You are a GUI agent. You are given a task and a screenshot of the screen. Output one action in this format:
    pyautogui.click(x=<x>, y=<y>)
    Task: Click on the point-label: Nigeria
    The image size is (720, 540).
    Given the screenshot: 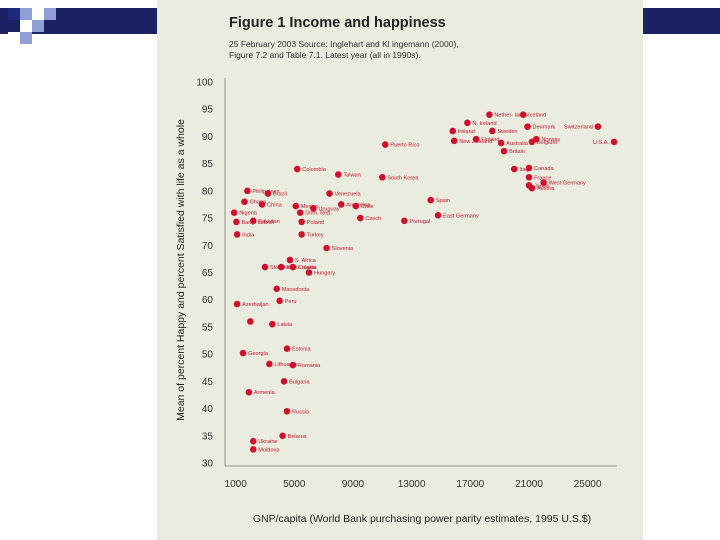 What is the action you would take?
    pyautogui.click(x=248, y=214)
    